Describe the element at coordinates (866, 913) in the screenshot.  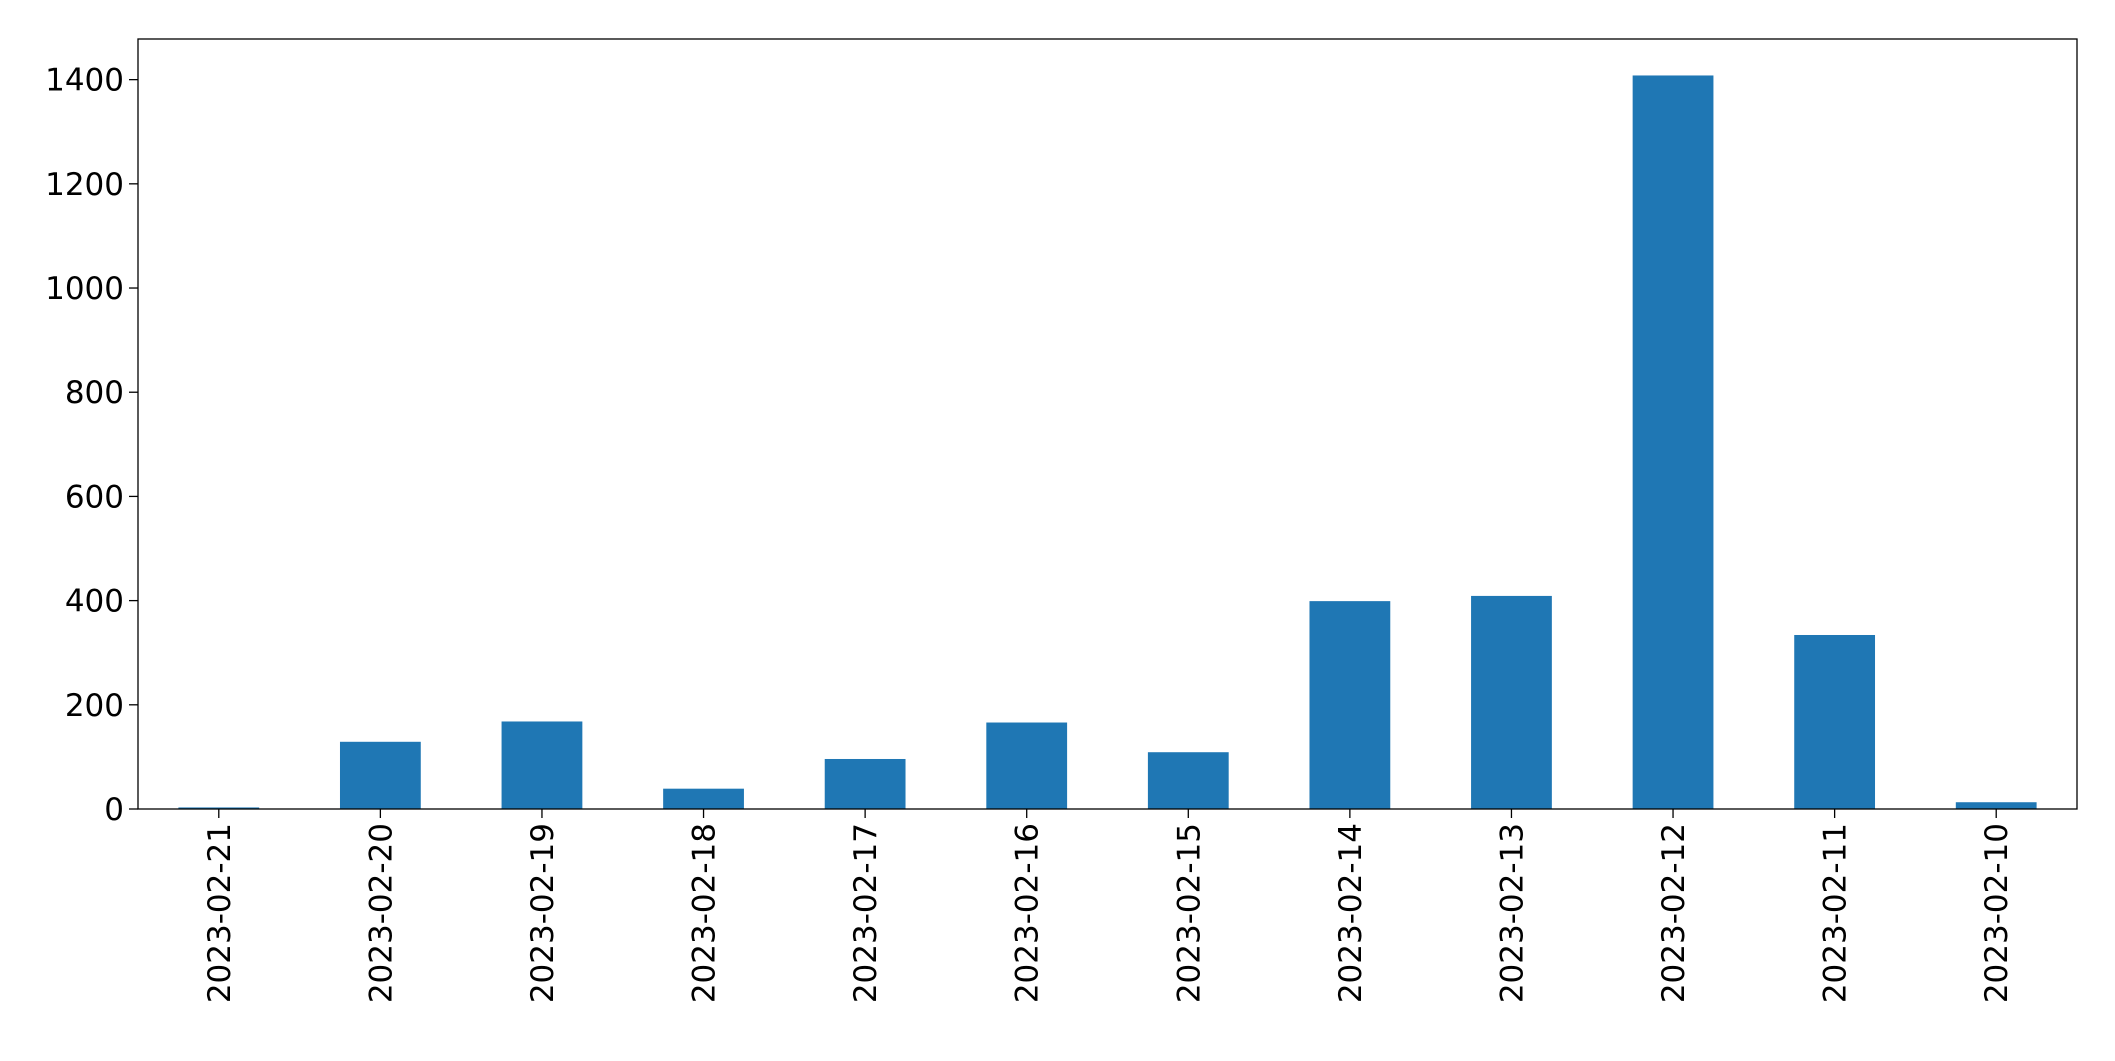
I see `x-tick-label: 2023-02-17` at that location.